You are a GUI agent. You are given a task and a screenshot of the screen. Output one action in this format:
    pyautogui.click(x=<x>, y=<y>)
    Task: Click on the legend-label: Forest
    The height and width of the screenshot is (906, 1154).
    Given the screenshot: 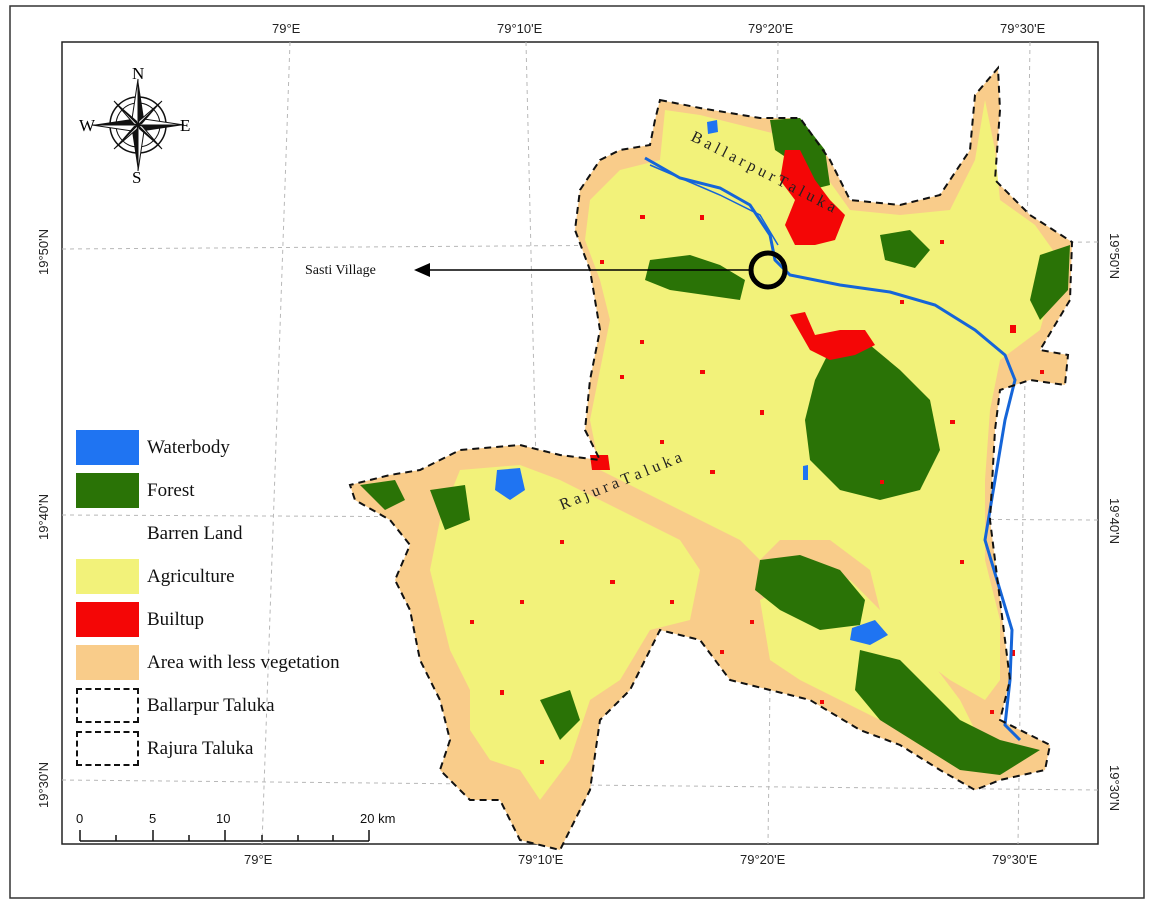 What is the action you would take?
    pyautogui.click(x=171, y=491)
    